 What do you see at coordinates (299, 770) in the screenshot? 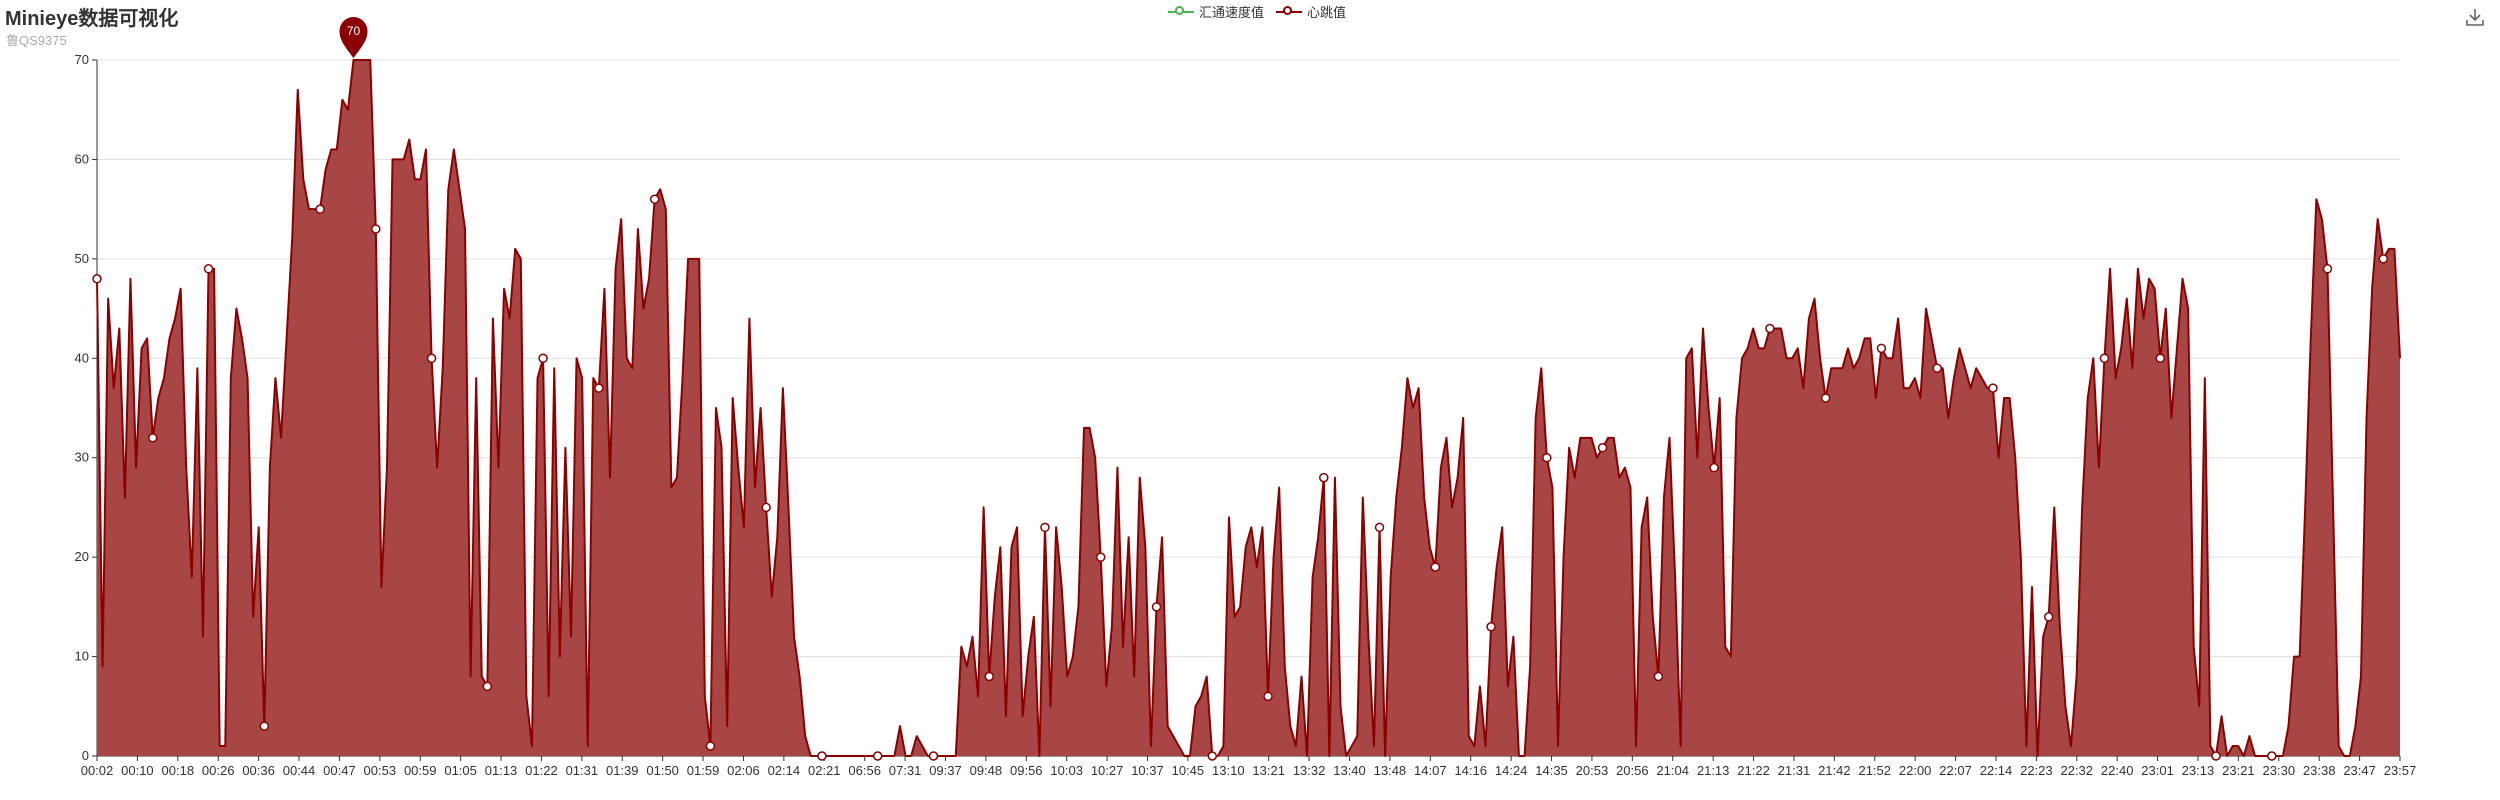
I see `x-tick-label: 00:44` at bounding box center [299, 770].